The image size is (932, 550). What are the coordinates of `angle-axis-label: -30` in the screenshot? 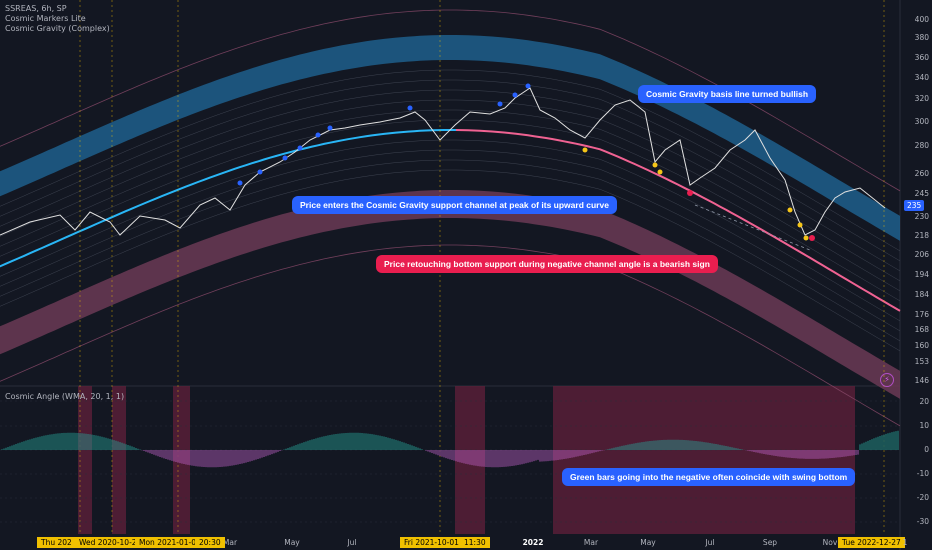 It's located at (922, 521).